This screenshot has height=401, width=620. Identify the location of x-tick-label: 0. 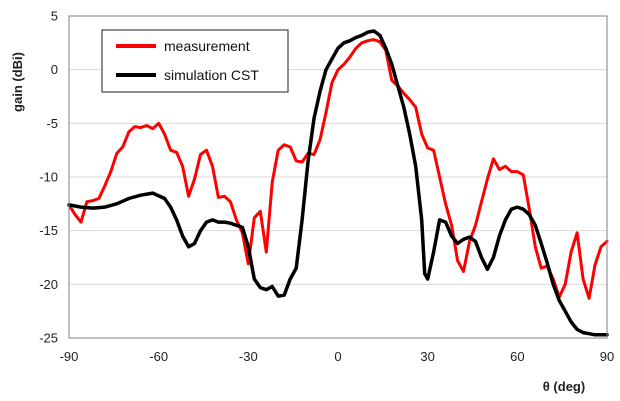
(337, 356).